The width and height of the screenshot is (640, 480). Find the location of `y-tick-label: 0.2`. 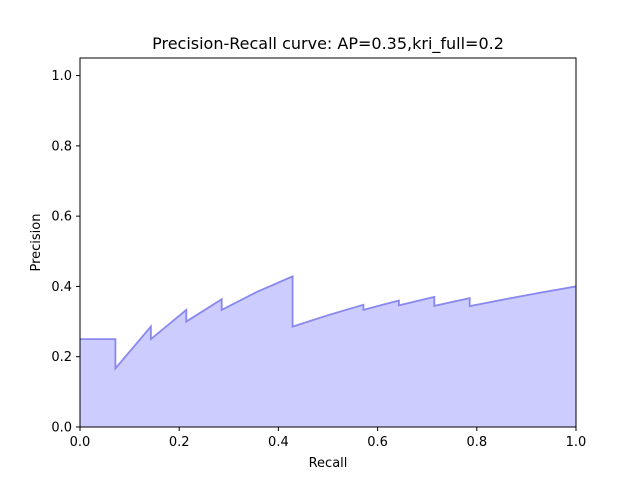

y-tick-label: 0.2 is located at coordinates (61, 357).